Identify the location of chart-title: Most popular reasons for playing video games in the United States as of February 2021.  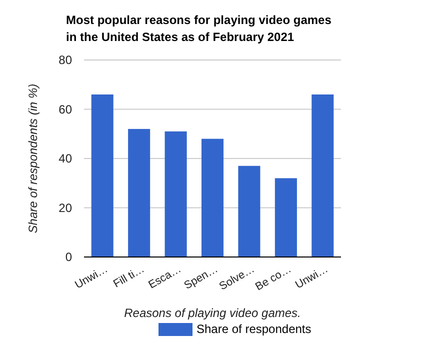
(199, 28).